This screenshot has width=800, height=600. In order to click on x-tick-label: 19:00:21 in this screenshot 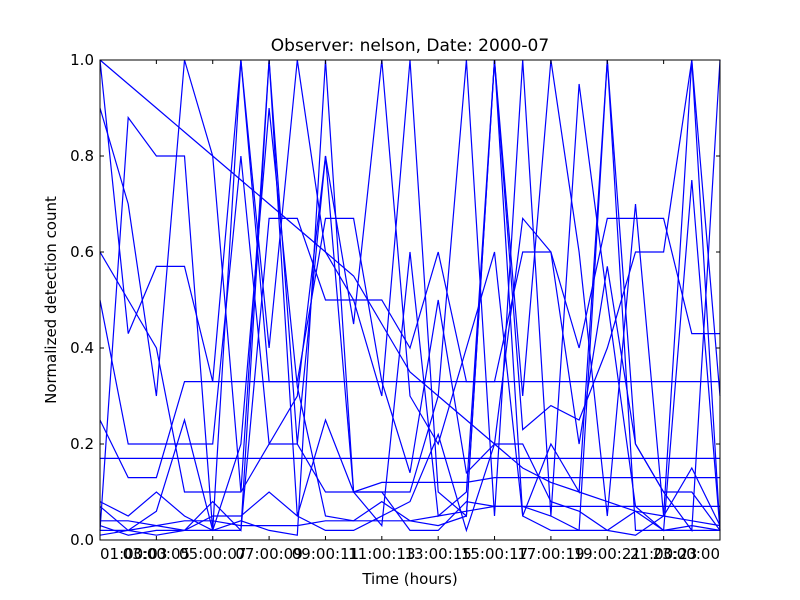, I will do `click(607, 554)`.